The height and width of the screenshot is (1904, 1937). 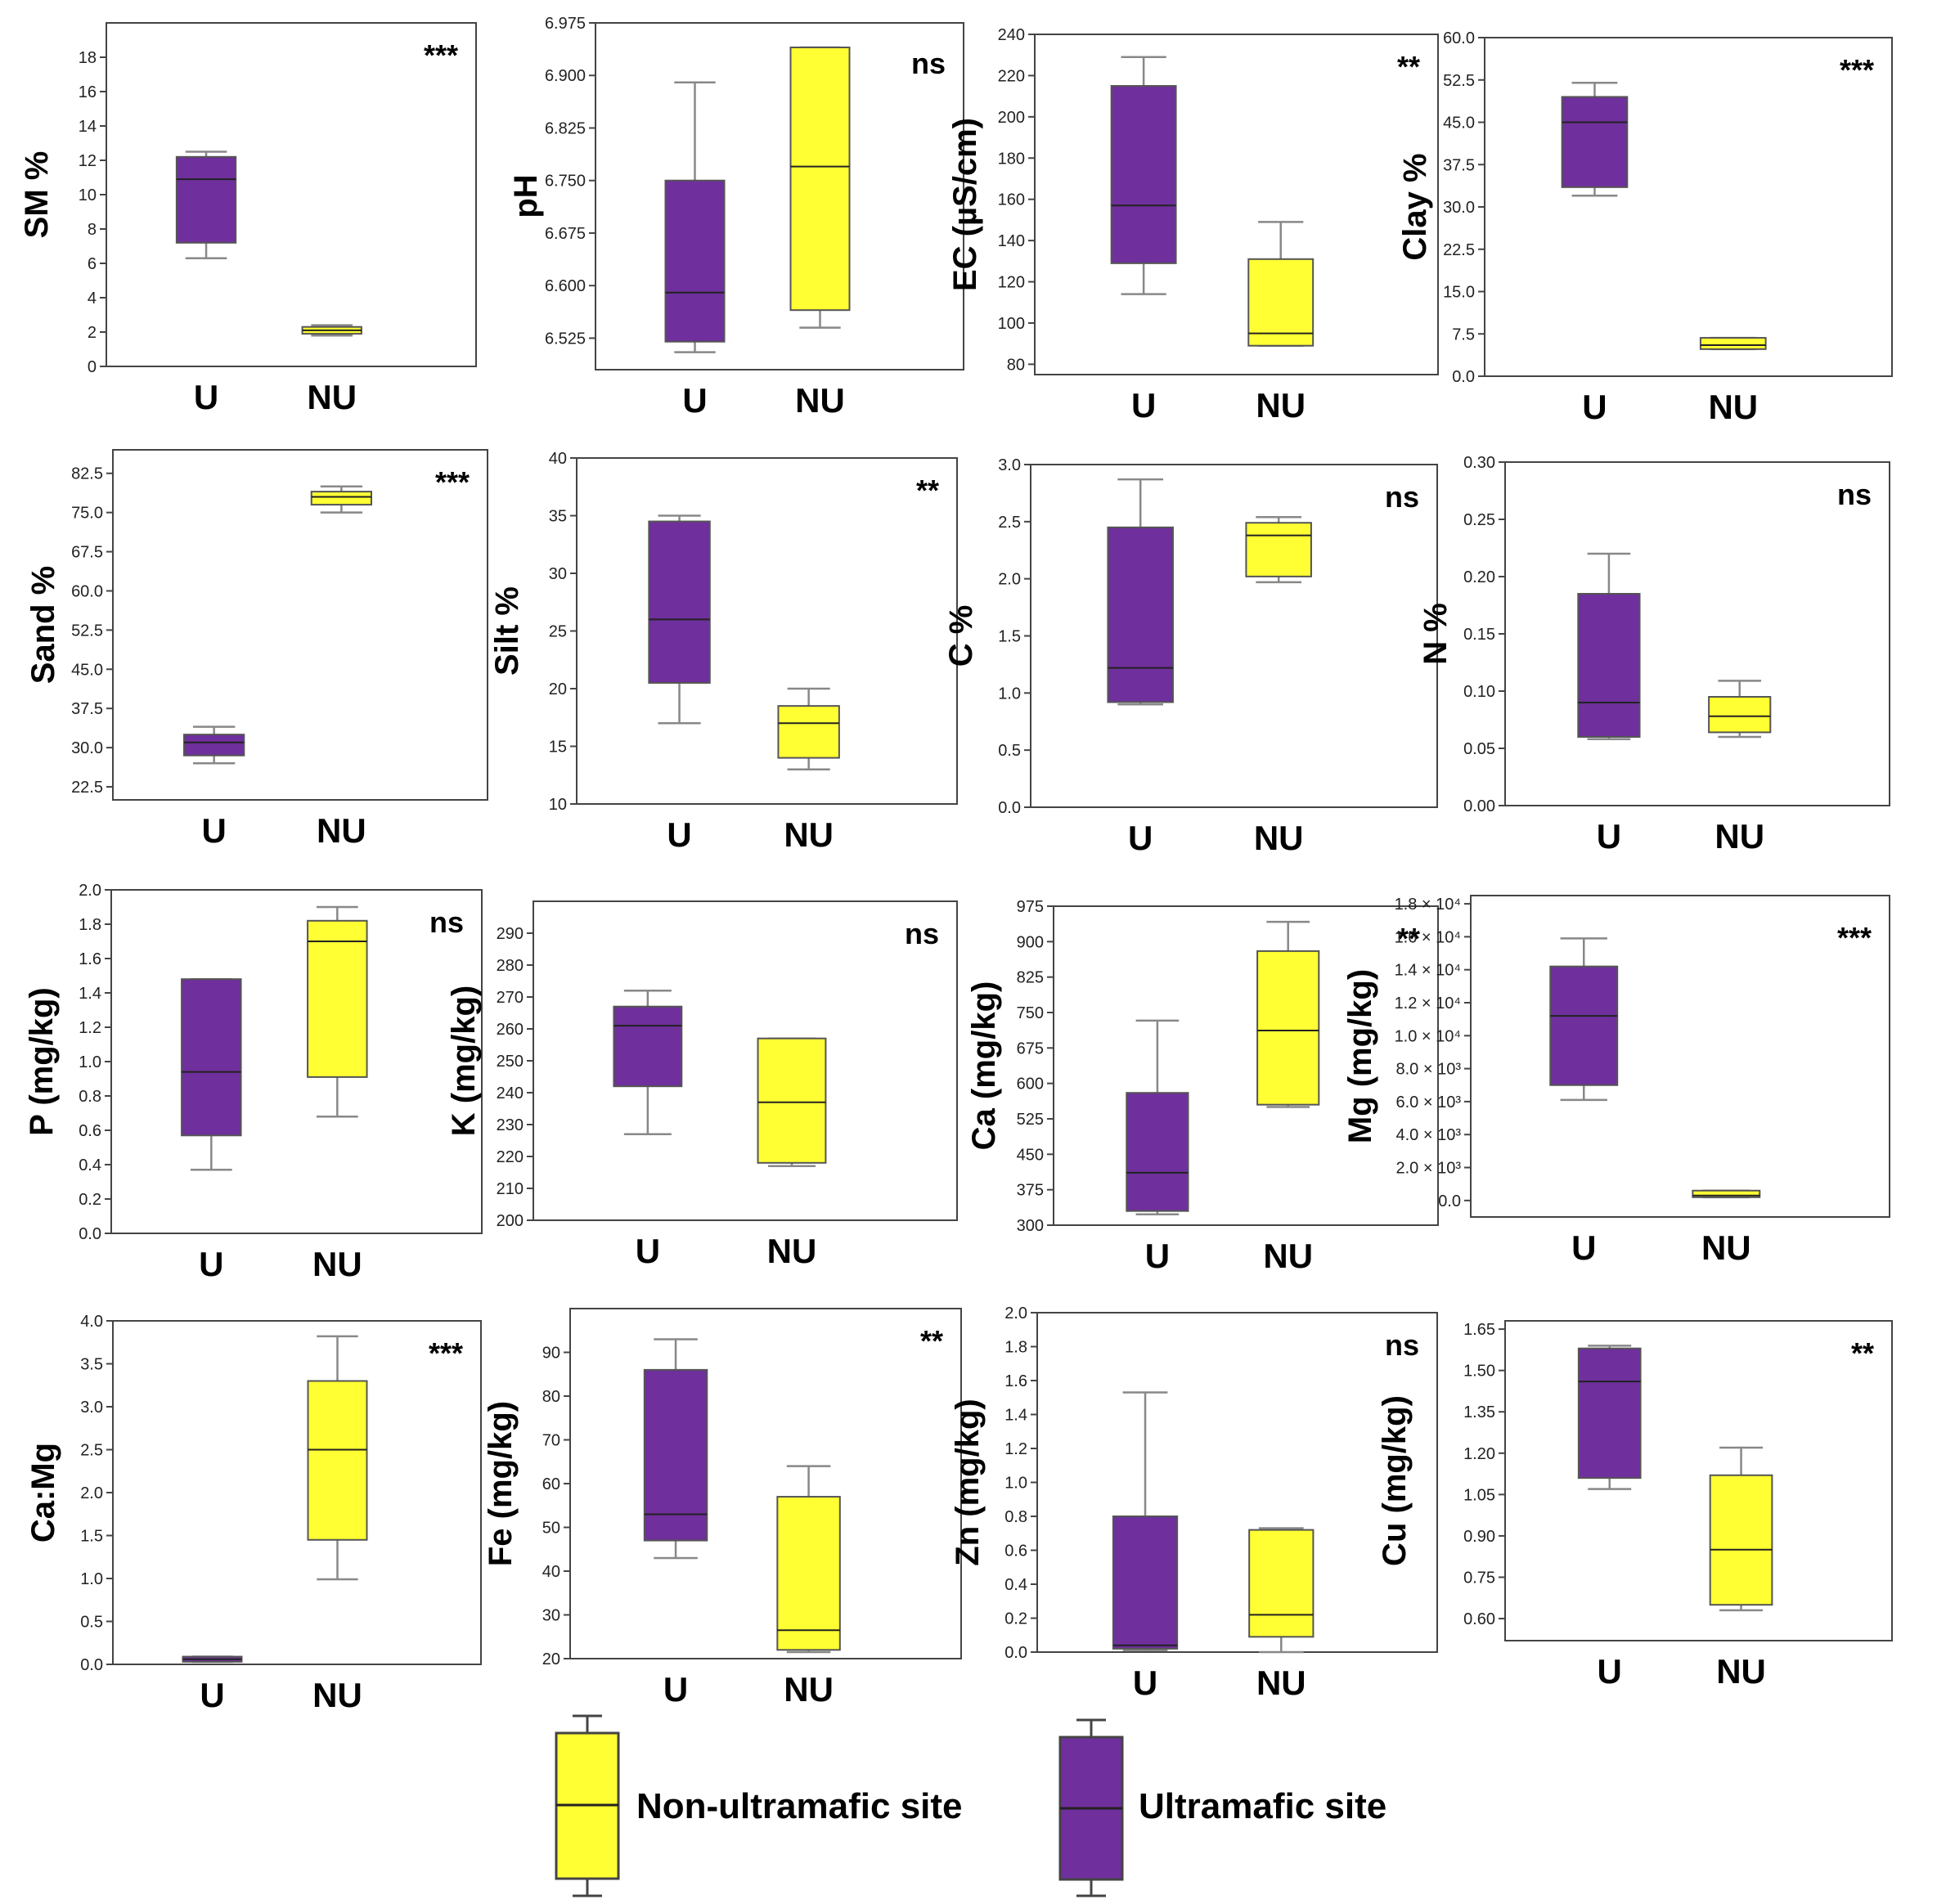 I want to click on y-tick-label: 160, so click(x=1012, y=200).